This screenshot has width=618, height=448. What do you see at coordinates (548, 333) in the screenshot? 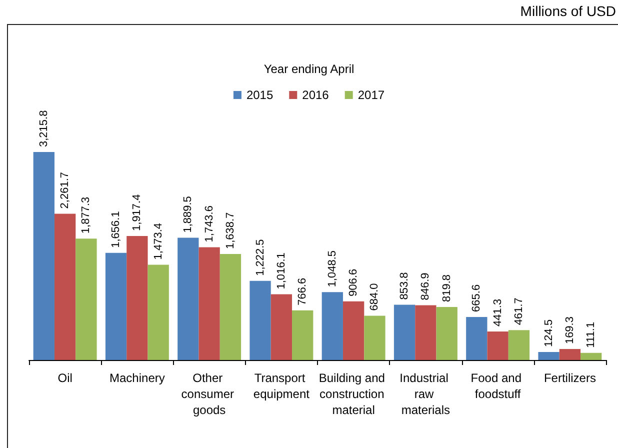
I see `data-label: 124.5` at bounding box center [548, 333].